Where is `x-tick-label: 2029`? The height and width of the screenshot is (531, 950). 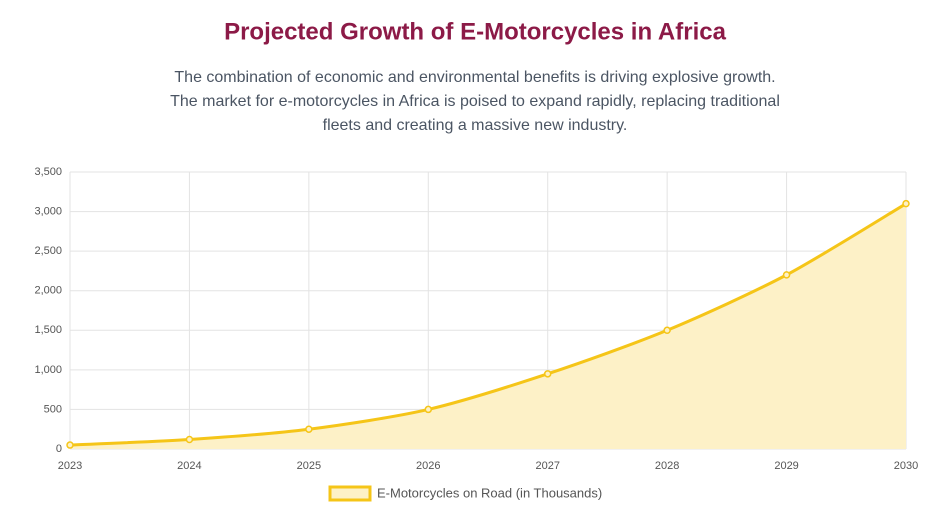
x-tick-label: 2029 is located at coordinates (786, 466).